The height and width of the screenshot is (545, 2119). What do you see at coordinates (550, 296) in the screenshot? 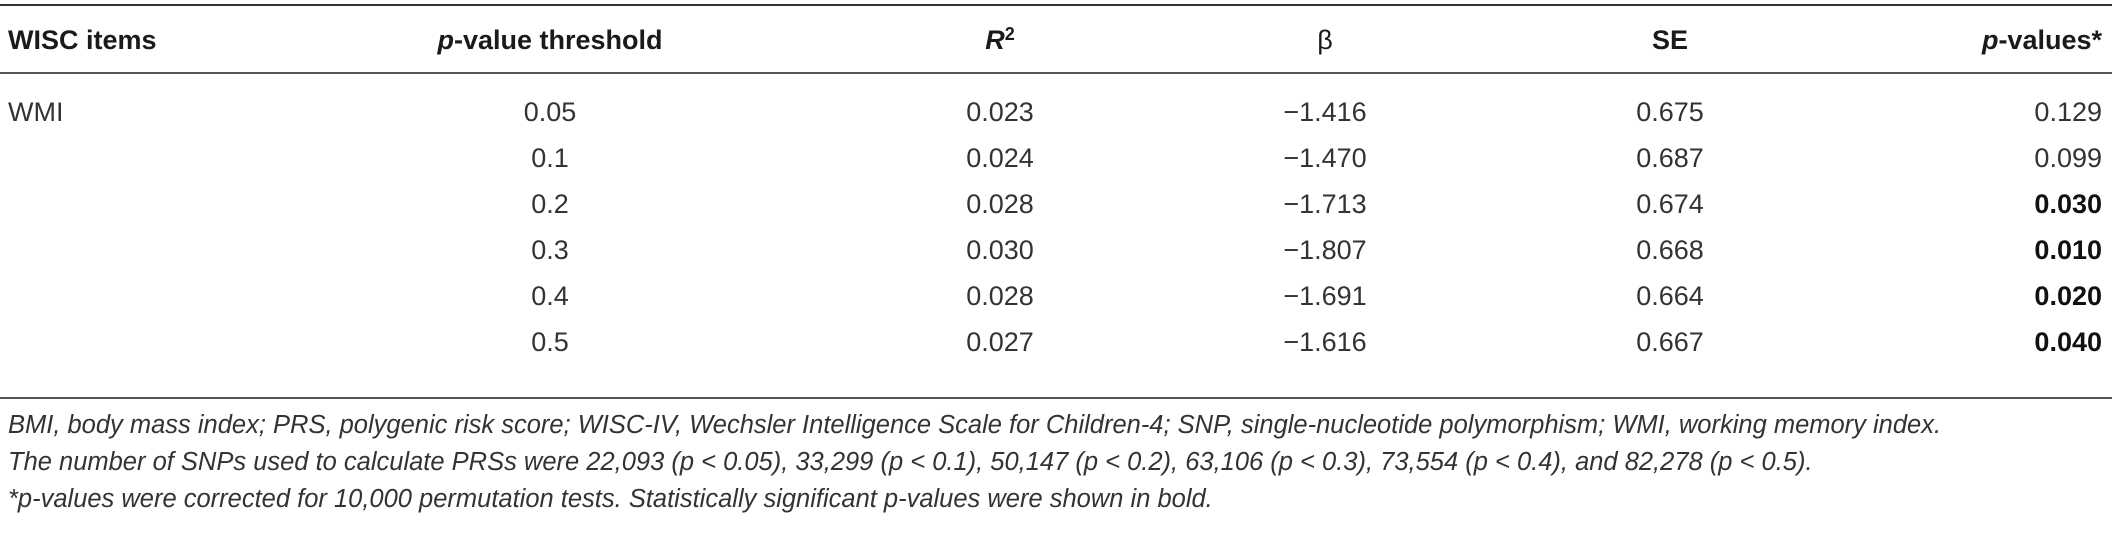
I see `cell-threshold: 0.4` at bounding box center [550, 296].